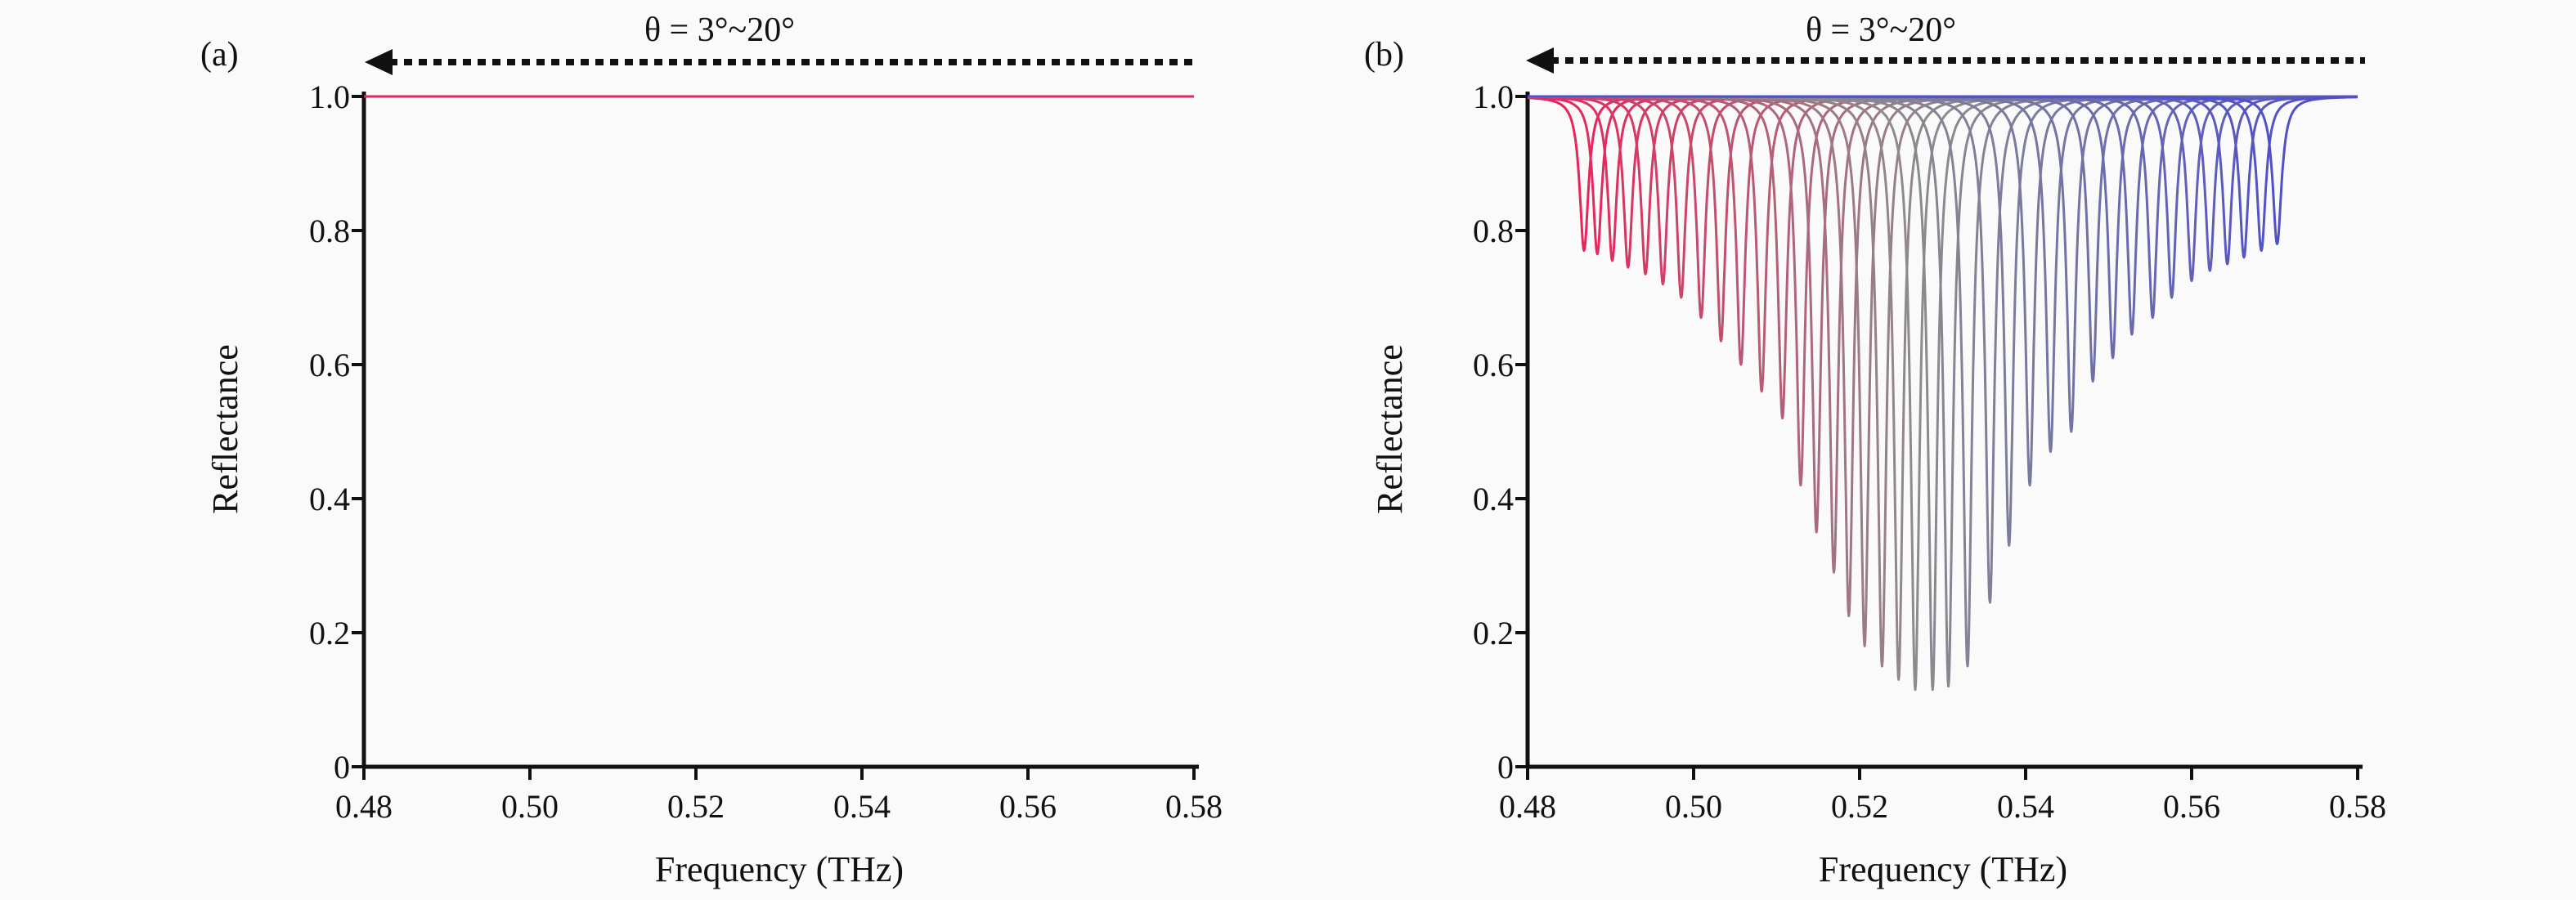 This screenshot has width=2576, height=900. Describe the element at coordinates (330, 96) in the screenshot. I see `panel-a-y-tick-label: 1.0` at that location.